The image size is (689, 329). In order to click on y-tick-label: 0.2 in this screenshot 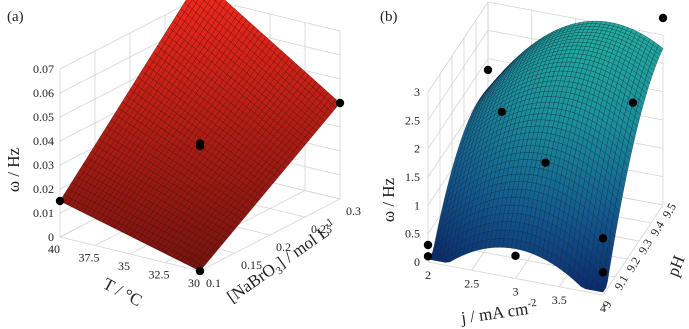, I will do `click(283, 247)`.